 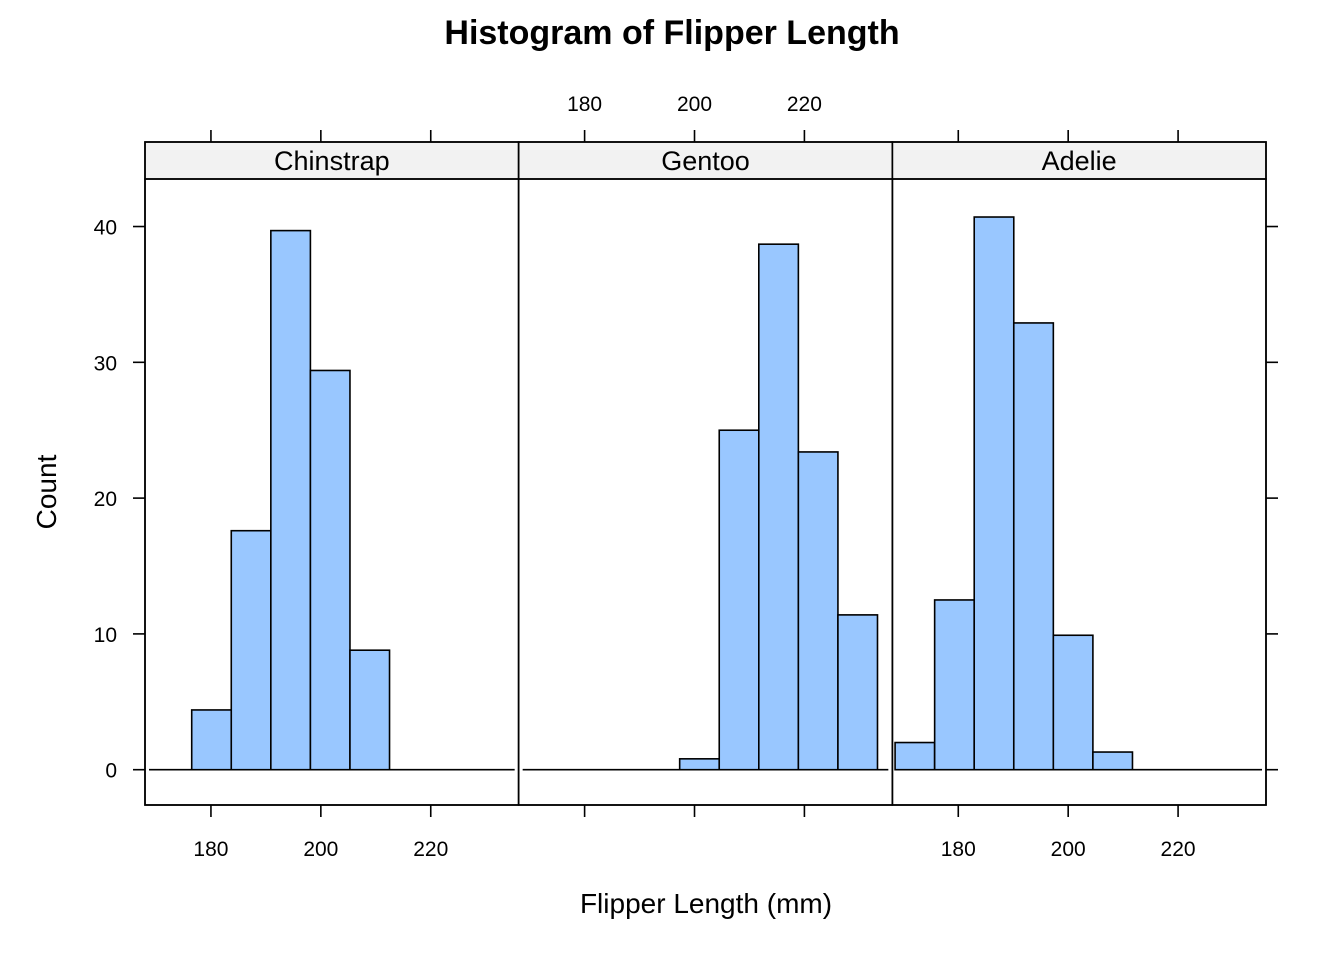 What do you see at coordinates (46, 491) in the screenshot?
I see `y-axis-label: Count` at bounding box center [46, 491].